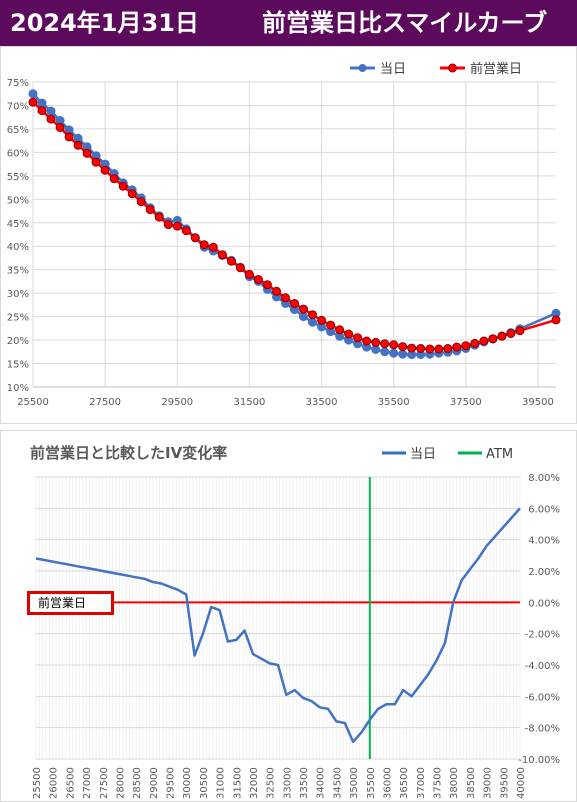 Image resolution: width=577 pixels, height=802 pixels. What do you see at coordinates (54, 783) in the screenshot?
I see `x-tick-label: 26000` at bounding box center [54, 783].